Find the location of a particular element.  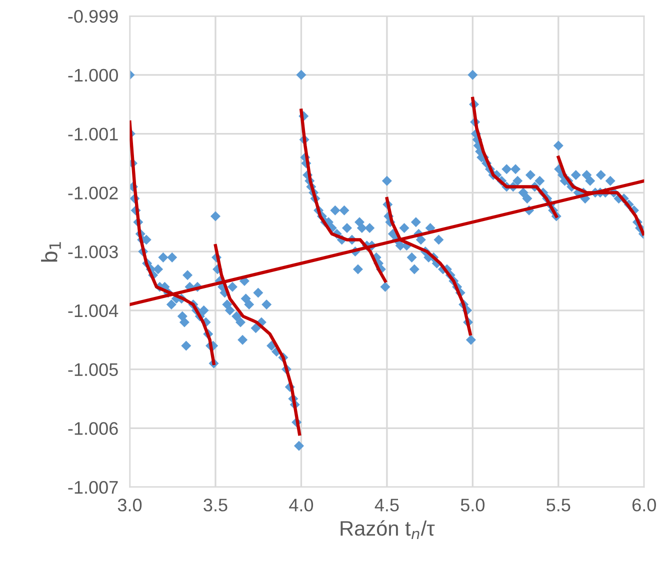

x-axis-title: Razón t$_{n}$/τ is located at coordinates (387, 529).